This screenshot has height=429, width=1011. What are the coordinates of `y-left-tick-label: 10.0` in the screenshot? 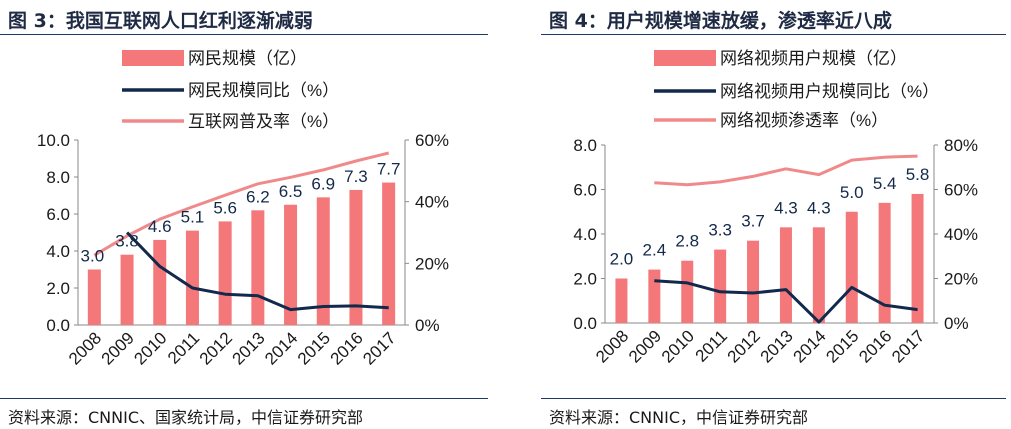 It's located at (53, 140).